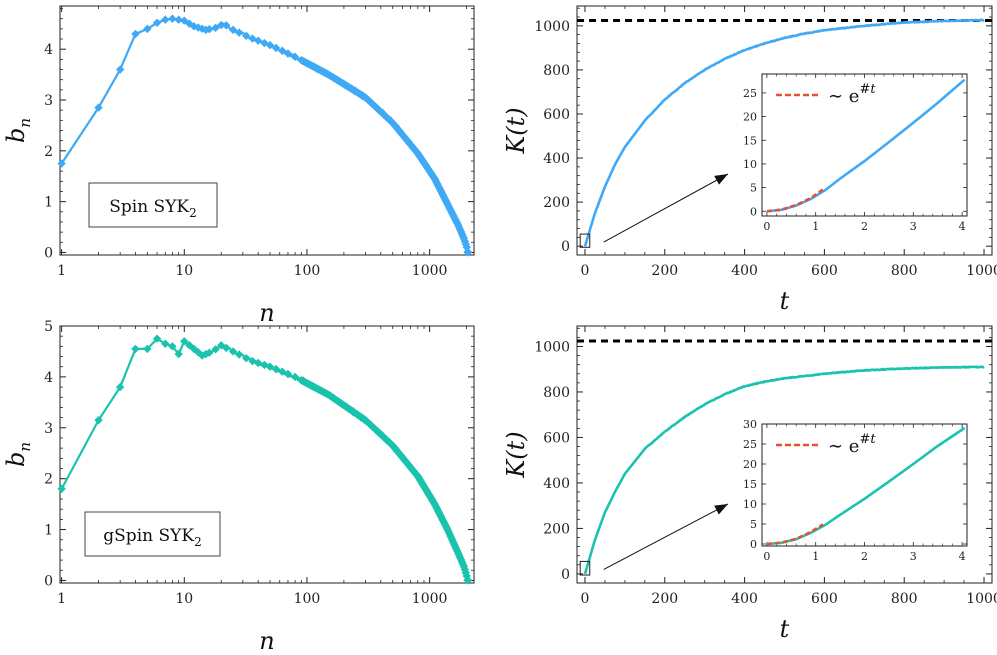 The image size is (997, 655). What do you see at coordinates (867, 439) in the screenshot?
I see `p4-inset-legend-exp: #t` at bounding box center [867, 439].